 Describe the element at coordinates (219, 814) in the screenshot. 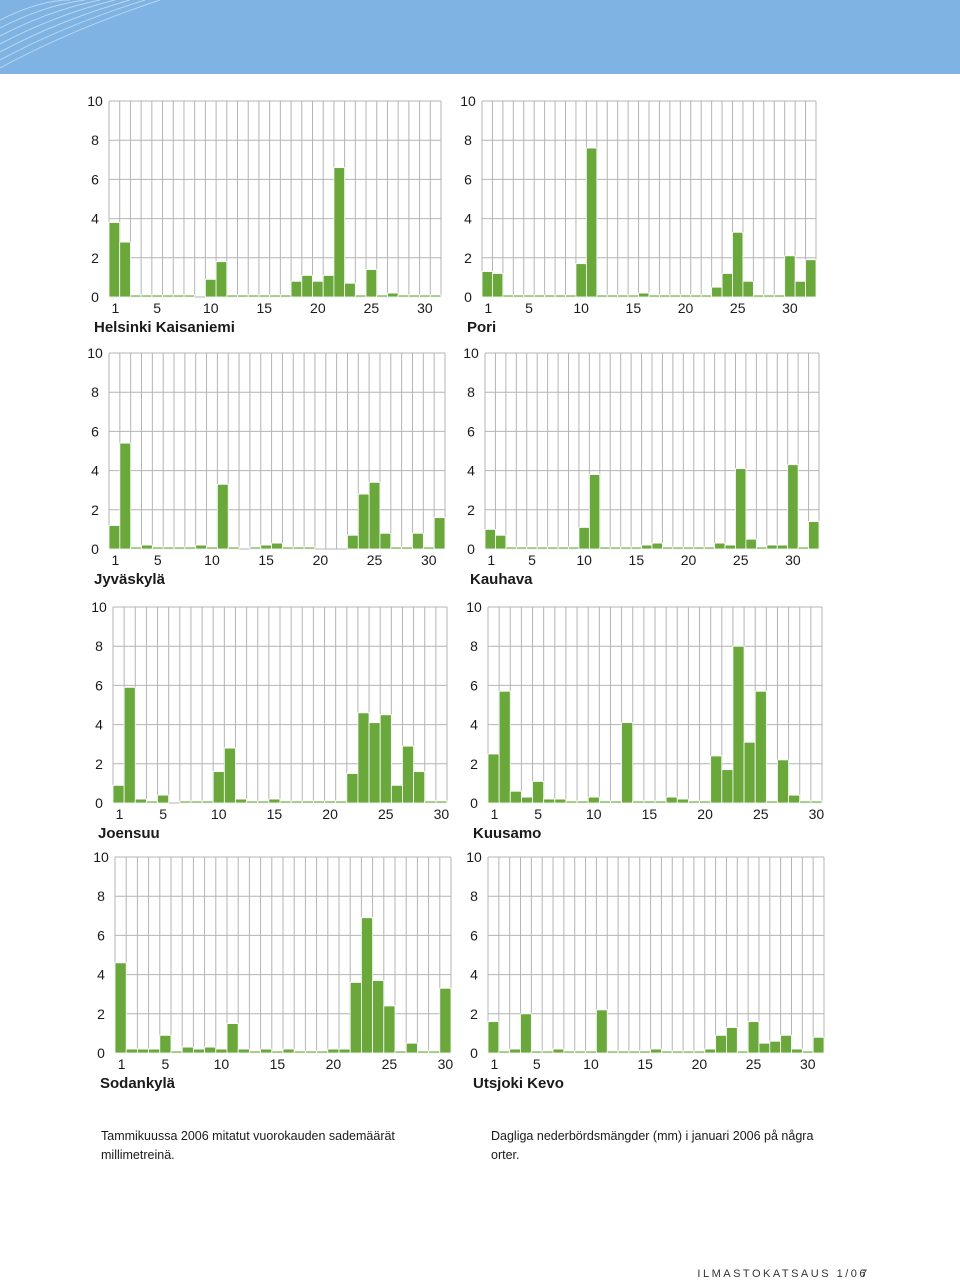

I see `x-tick-label: 10` at that location.